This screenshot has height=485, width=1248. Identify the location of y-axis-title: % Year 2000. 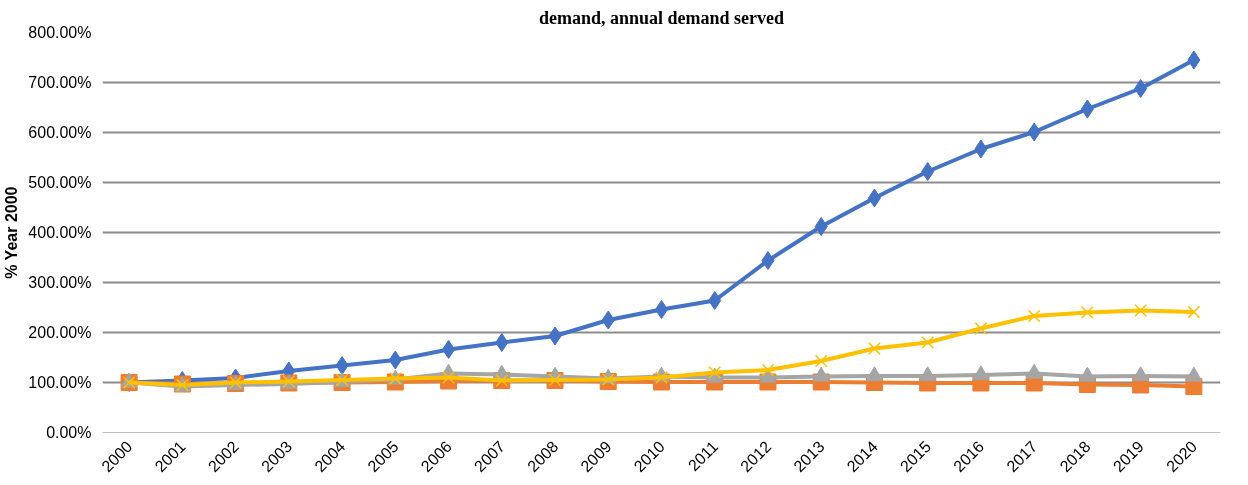
(12, 232).